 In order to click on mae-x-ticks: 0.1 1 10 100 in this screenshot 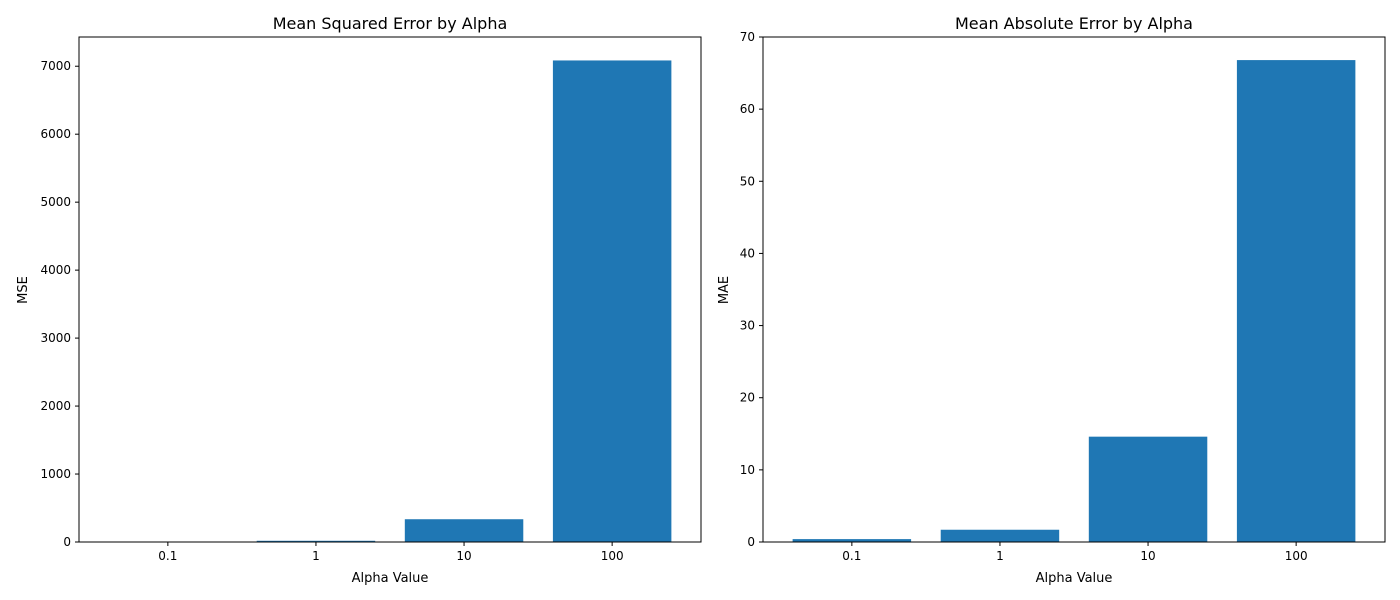, I will do `click(1075, 552)`.